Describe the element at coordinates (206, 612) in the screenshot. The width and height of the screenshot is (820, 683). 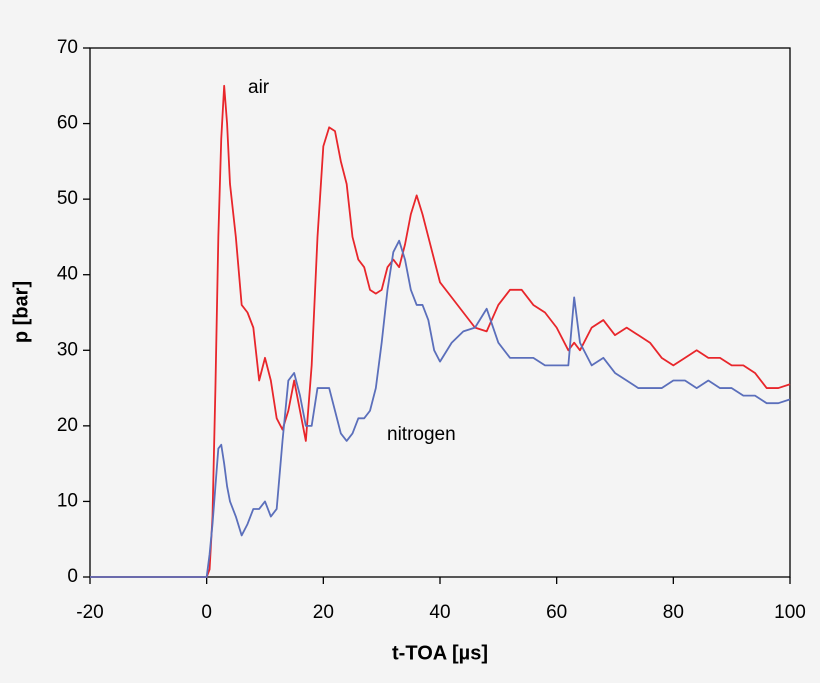
I see `x-tick-label: 0` at that location.